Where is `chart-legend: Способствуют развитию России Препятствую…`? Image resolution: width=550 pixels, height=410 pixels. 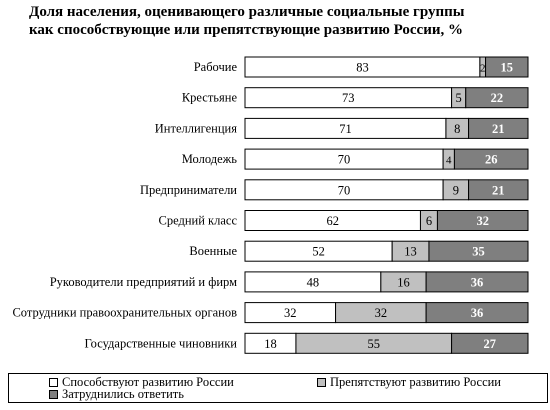 chart-legend: Способствуют развитию России Препятствую… is located at coordinates (278, 388).